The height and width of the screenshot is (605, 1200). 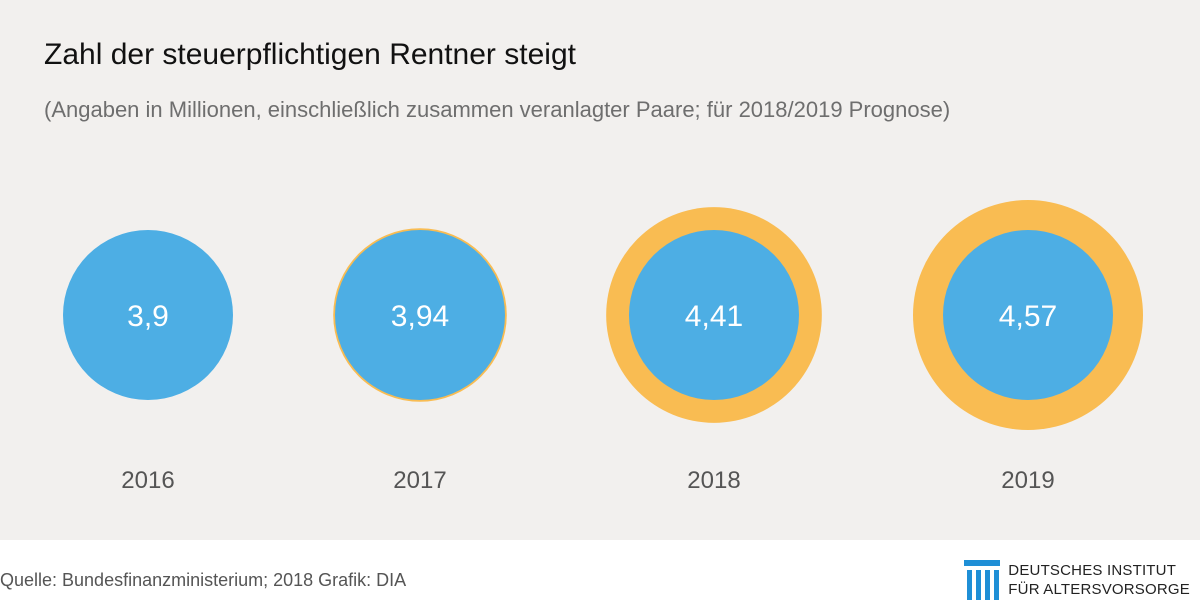 I want to click on year-label-2017: 2017, so click(x=419, y=480).